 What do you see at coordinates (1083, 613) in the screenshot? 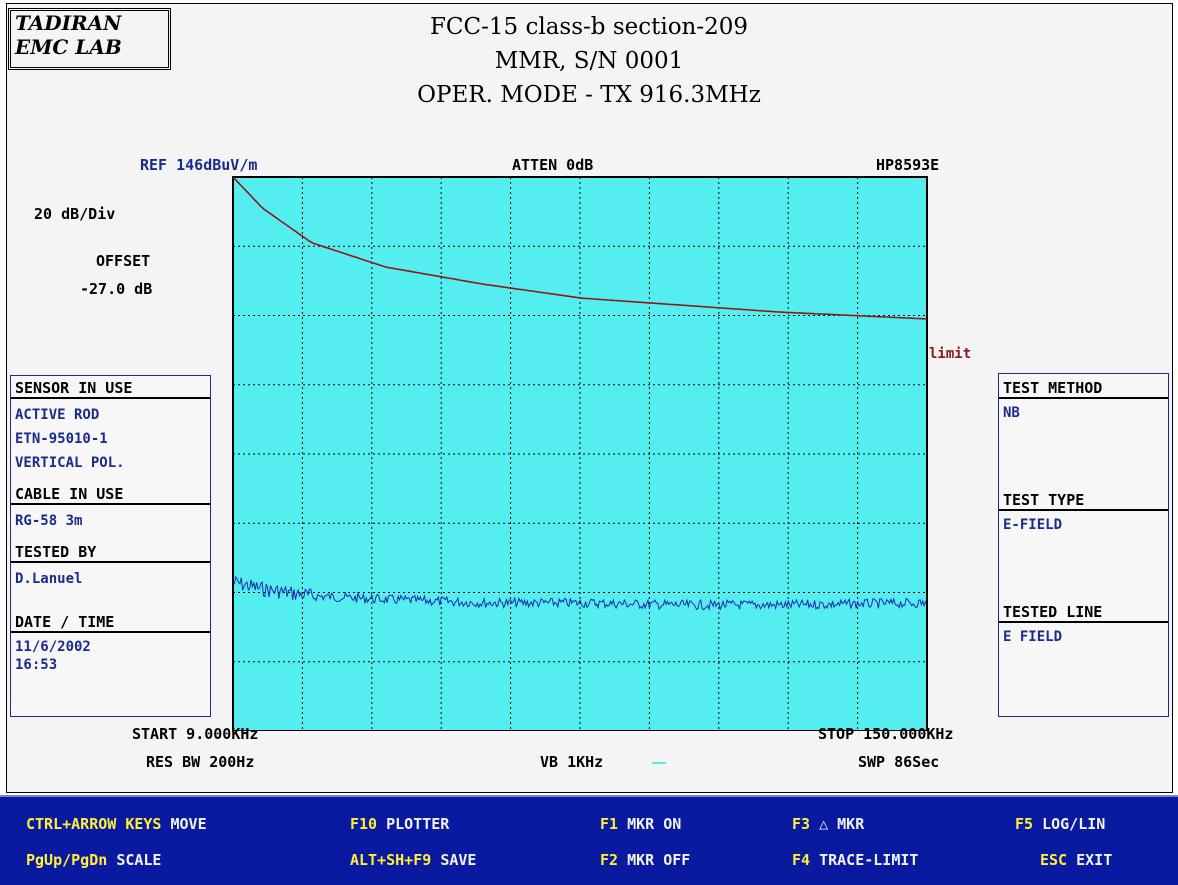
I see `tested-line-header: TESTED LINE` at bounding box center [1083, 613].